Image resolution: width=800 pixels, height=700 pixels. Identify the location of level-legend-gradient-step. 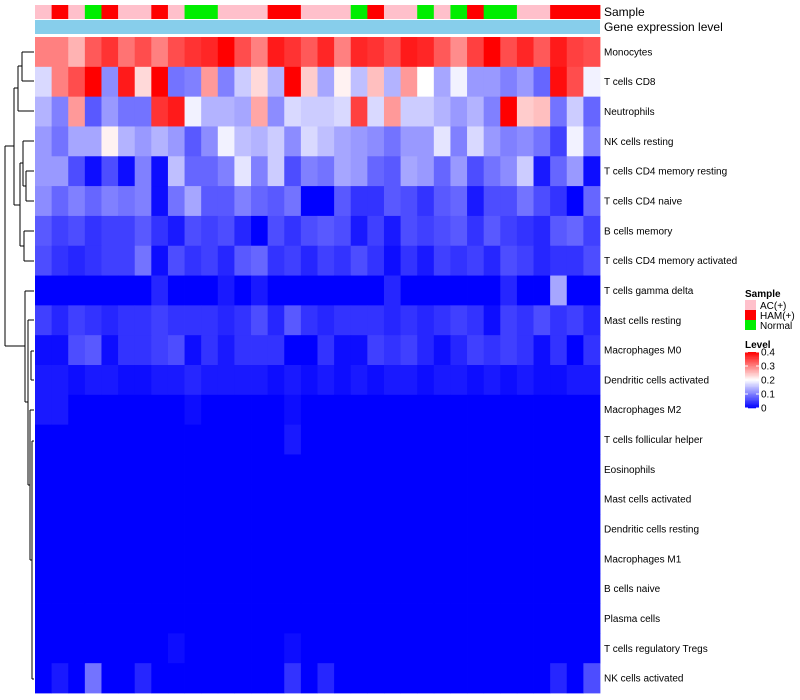
(752, 403).